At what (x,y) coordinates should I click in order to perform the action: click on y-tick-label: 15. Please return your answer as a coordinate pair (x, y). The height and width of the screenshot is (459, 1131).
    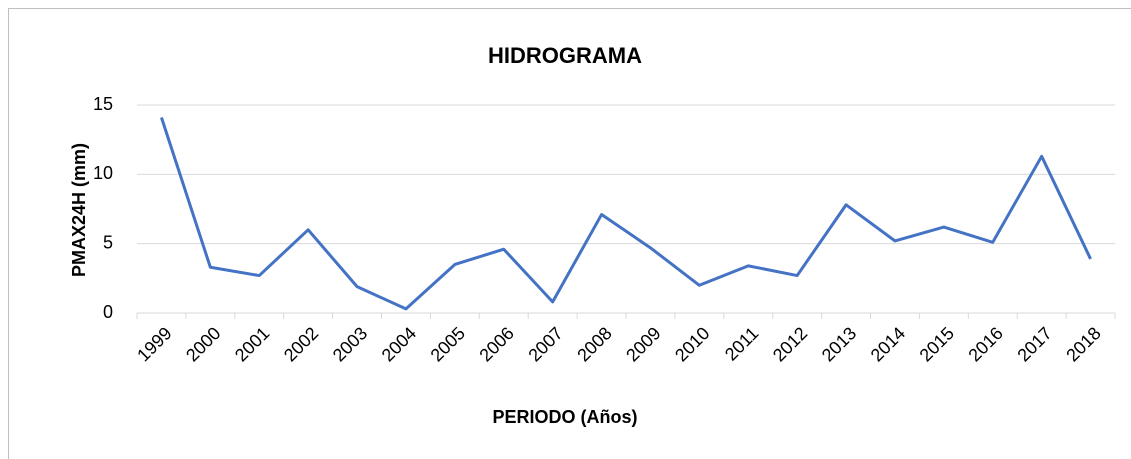
    Looking at the image, I should click on (103, 104).